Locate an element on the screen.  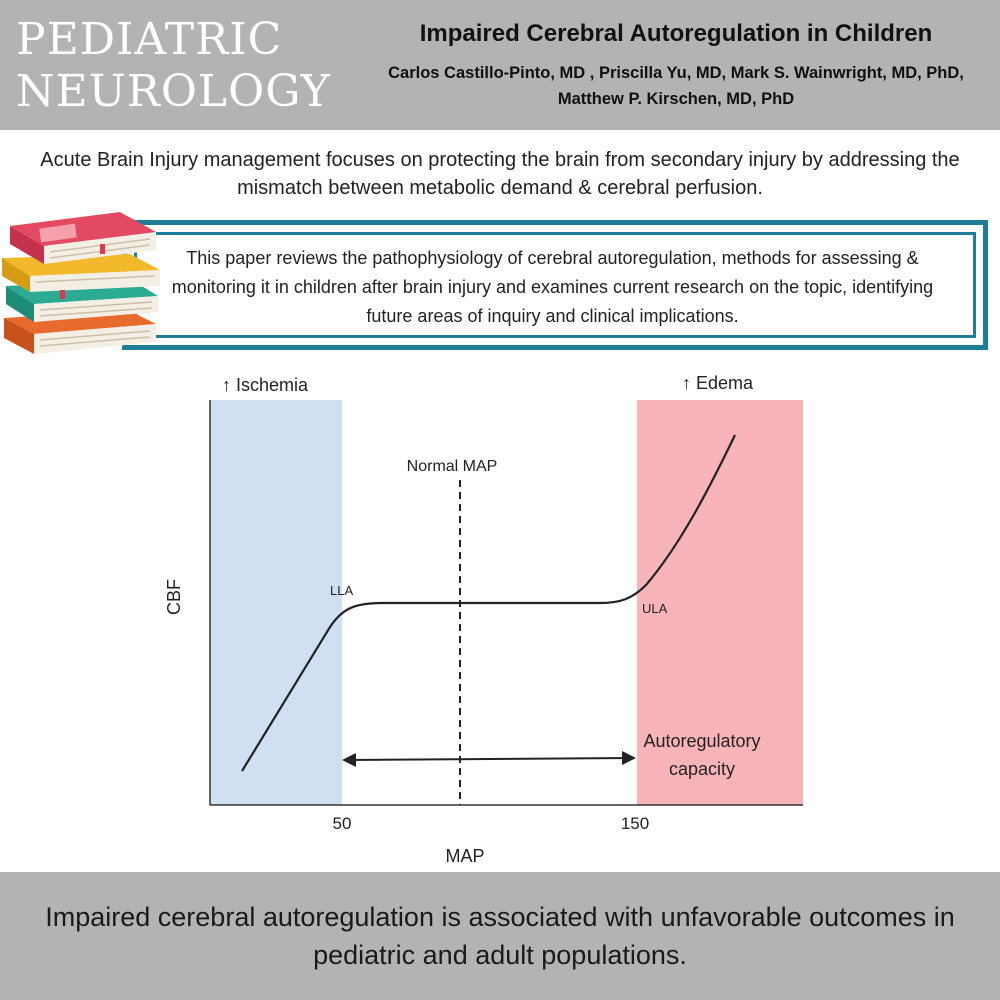
edema-label: ↑ Edema is located at coordinates (718, 383).